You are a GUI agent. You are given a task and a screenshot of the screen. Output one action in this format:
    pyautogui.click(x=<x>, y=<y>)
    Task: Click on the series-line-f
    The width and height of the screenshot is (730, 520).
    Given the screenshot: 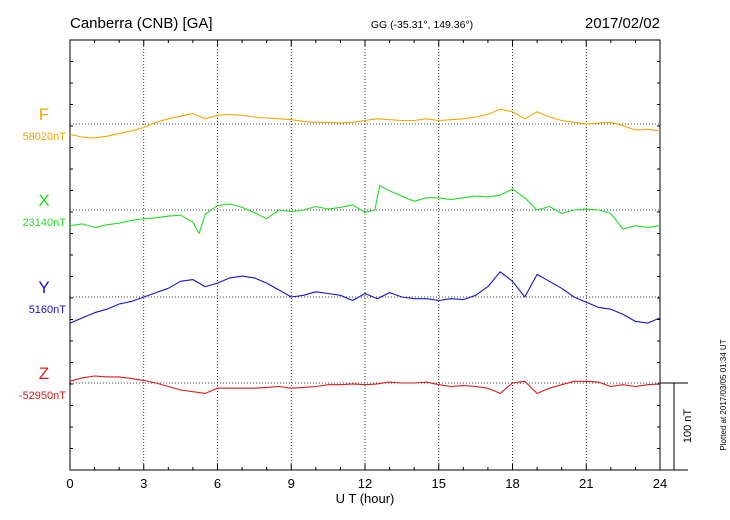 What is the action you would take?
    pyautogui.click(x=365, y=123)
    